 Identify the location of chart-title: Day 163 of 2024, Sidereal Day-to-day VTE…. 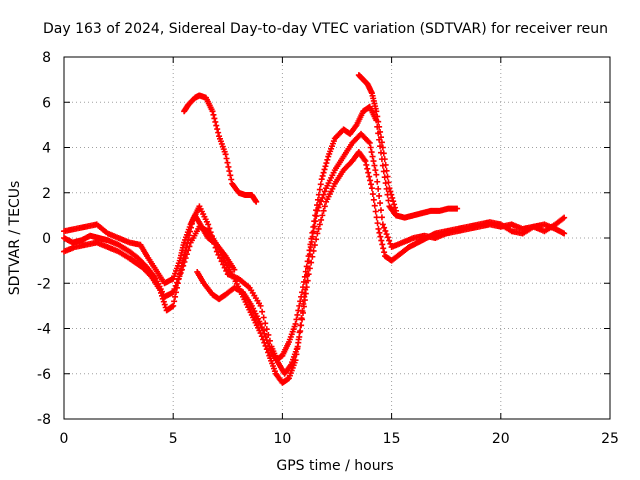
(325, 29).